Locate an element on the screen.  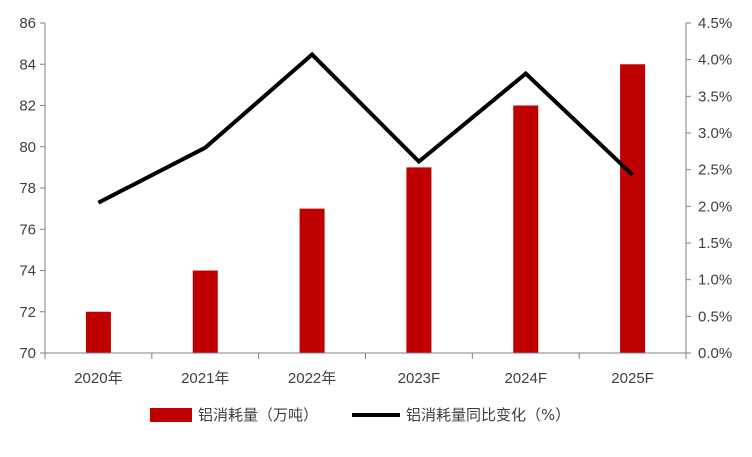
legend-line-swatch is located at coordinates (376, 415).